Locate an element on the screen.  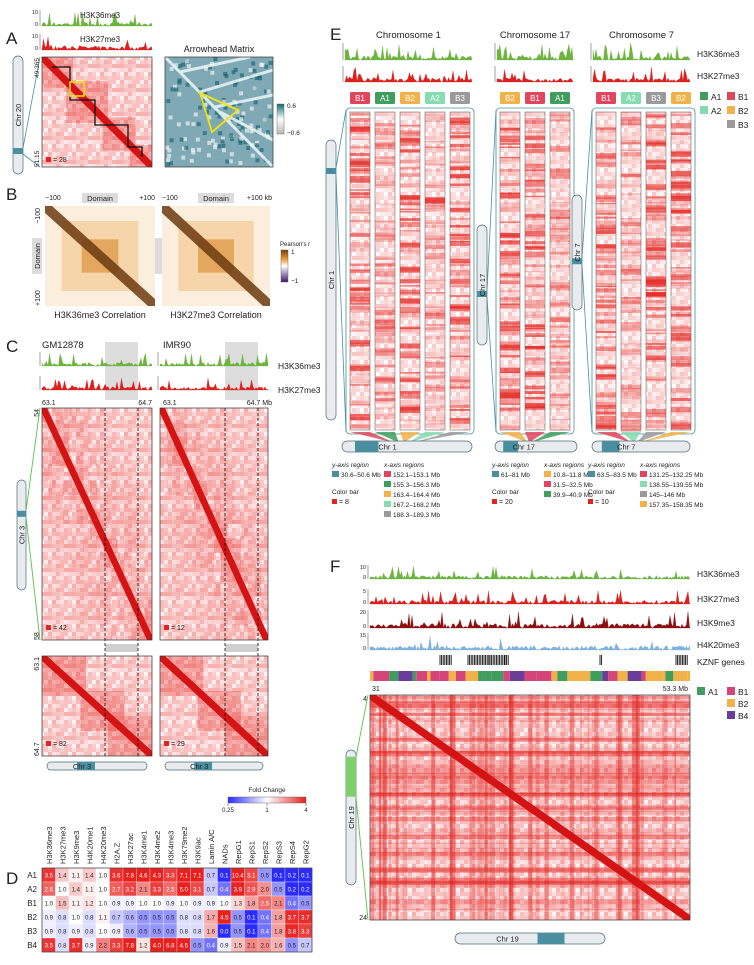
legend-label: 145–146 Mb is located at coordinates (667, 495).